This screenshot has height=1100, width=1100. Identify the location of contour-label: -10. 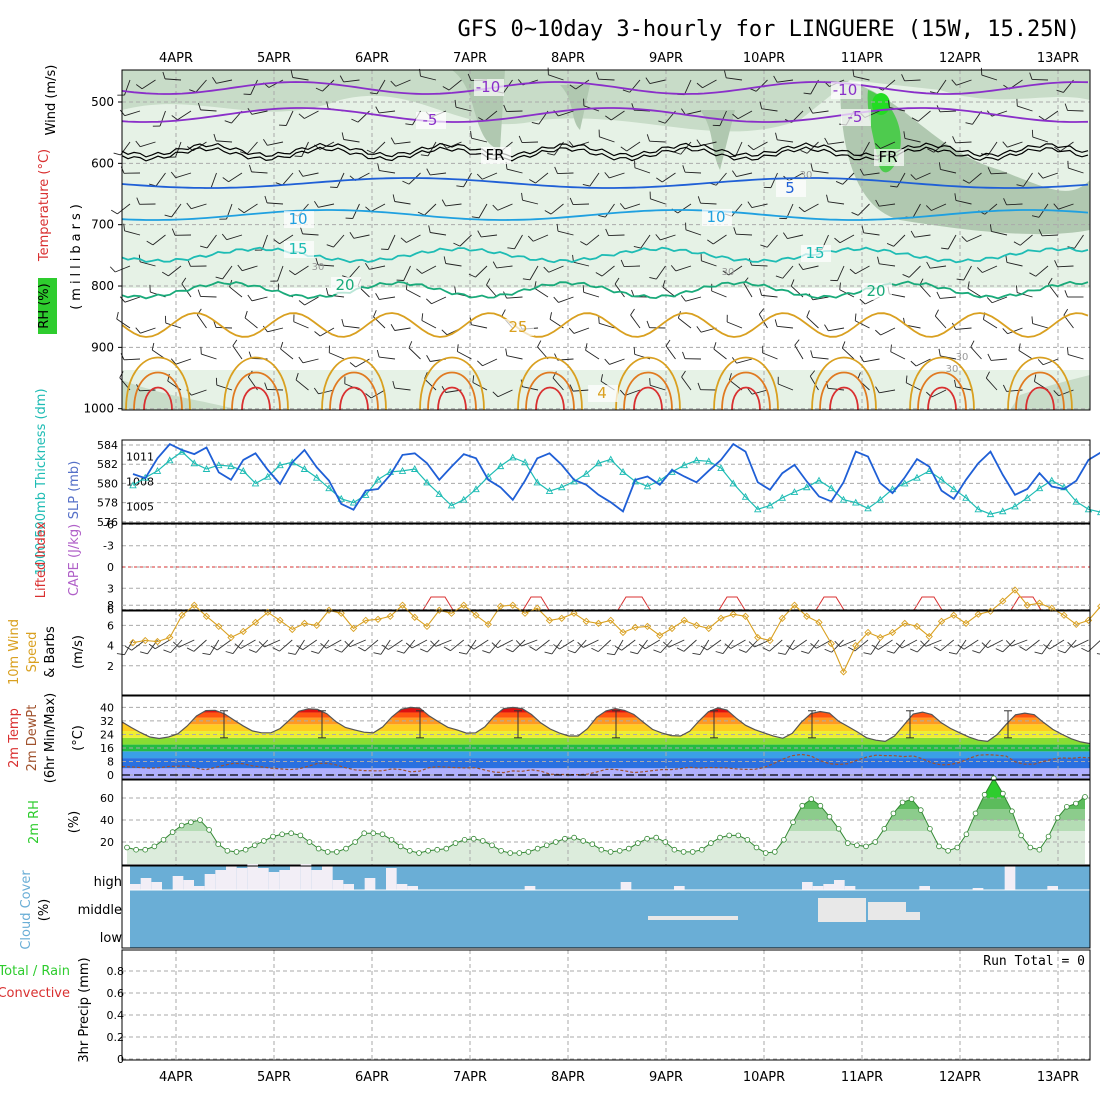
(845, 90).